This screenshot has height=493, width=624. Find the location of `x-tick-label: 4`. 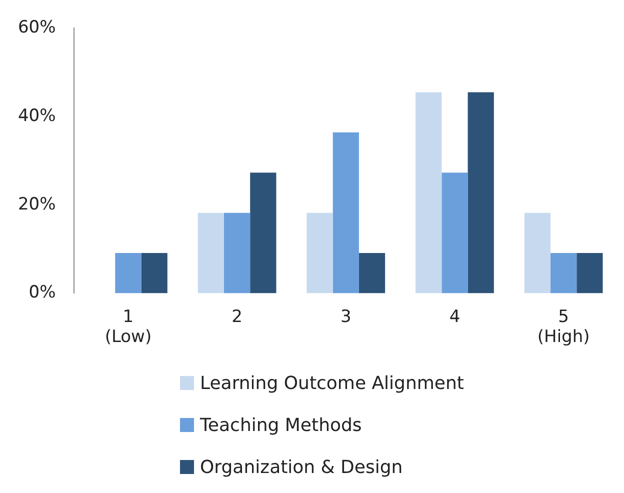

x-tick-label: 4 is located at coordinates (454, 316).